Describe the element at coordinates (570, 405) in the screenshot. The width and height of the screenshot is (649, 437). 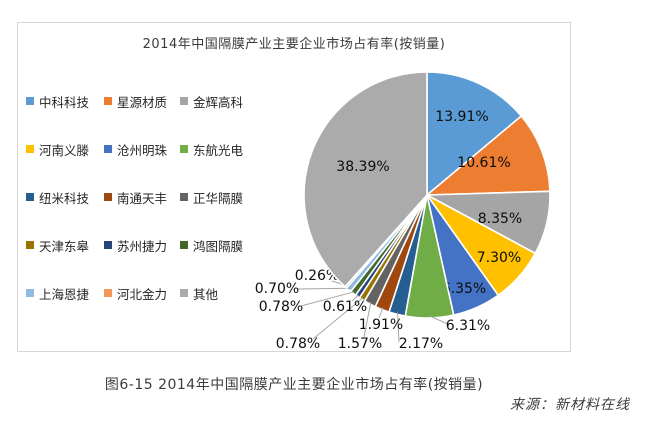
I see `source-credit: 来源：新材料在线` at that location.